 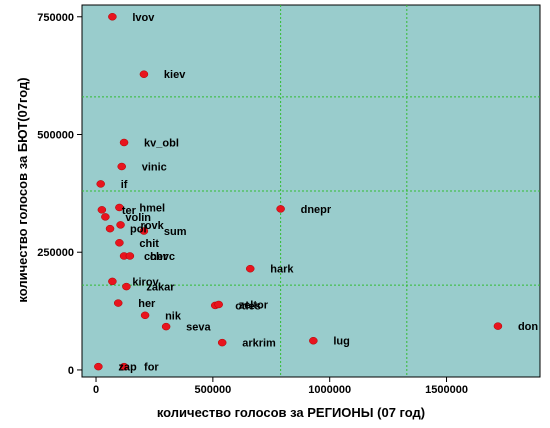 What do you see at coordinates (250, 268) in the screenshot?
I see `data-point-hark` at bounding box center [250, 268].